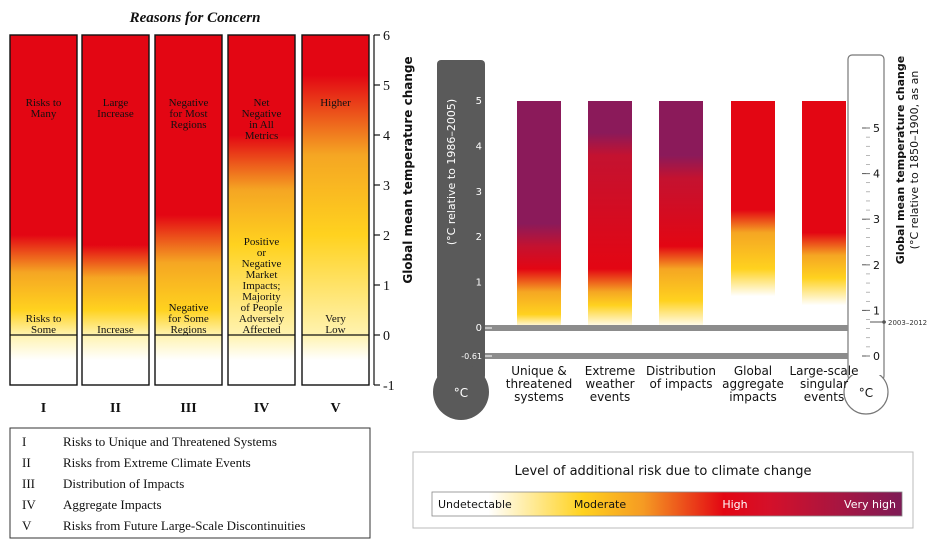 The height and width of the screenshot is (541, 927). What do you see at coordinates (451, 172) in the screenshot?
I see `left-axis-label: (°C relative to 1986–2005)` at bounding box center [451, 172].